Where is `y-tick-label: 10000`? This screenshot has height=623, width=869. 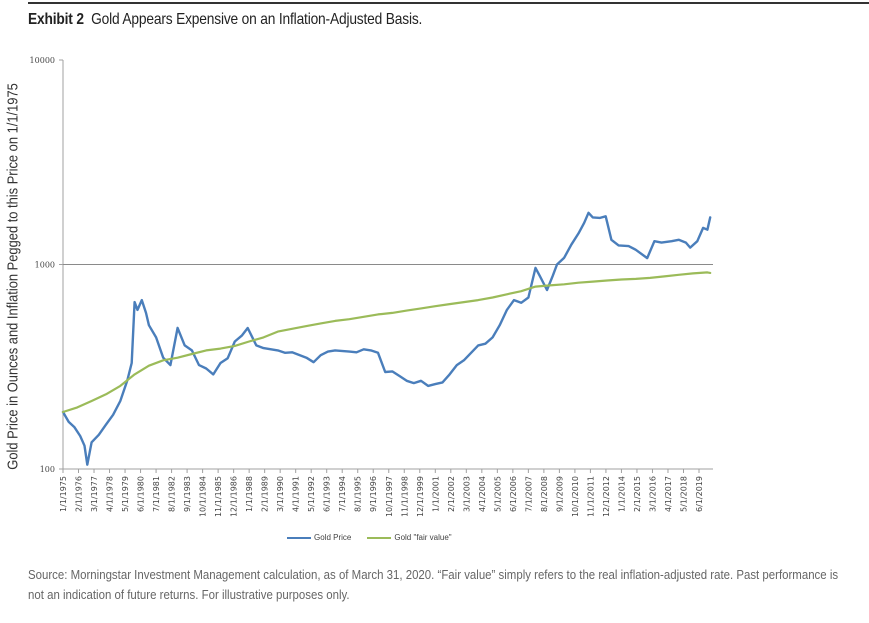
y-tick-label: 10000 is located at coordinates (42, 60).